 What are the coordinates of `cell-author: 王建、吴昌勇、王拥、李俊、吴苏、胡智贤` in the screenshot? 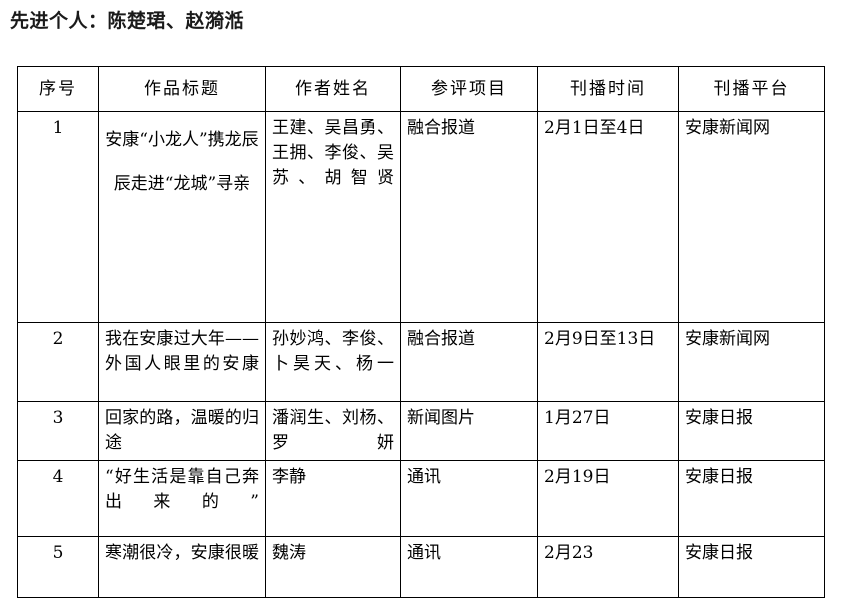 It's located at (333, 217).